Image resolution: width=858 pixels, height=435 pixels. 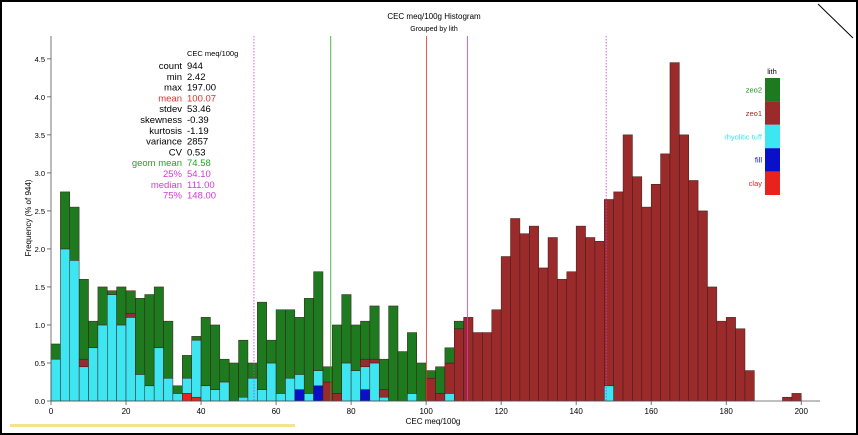 I want to click on x-tick-label-180: 180, so click(x=727, y=411).